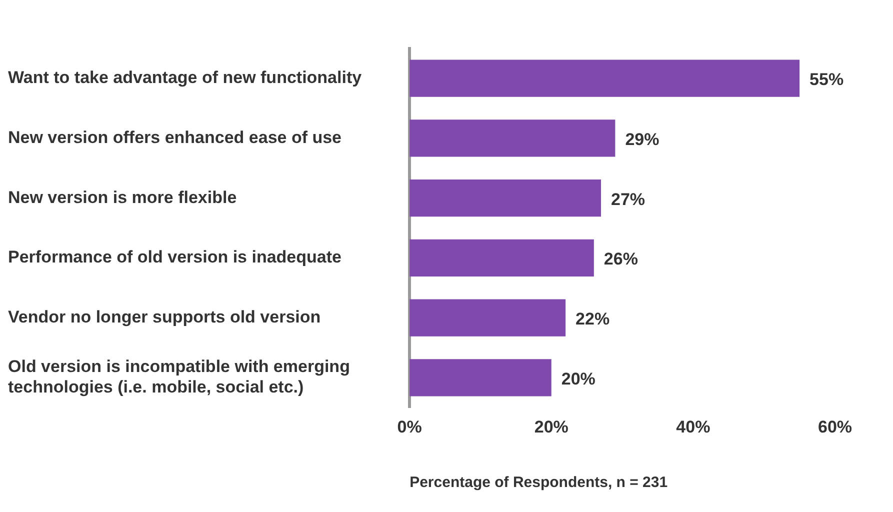  I want to click on x-tick-label: 40%, so click(693, 426).